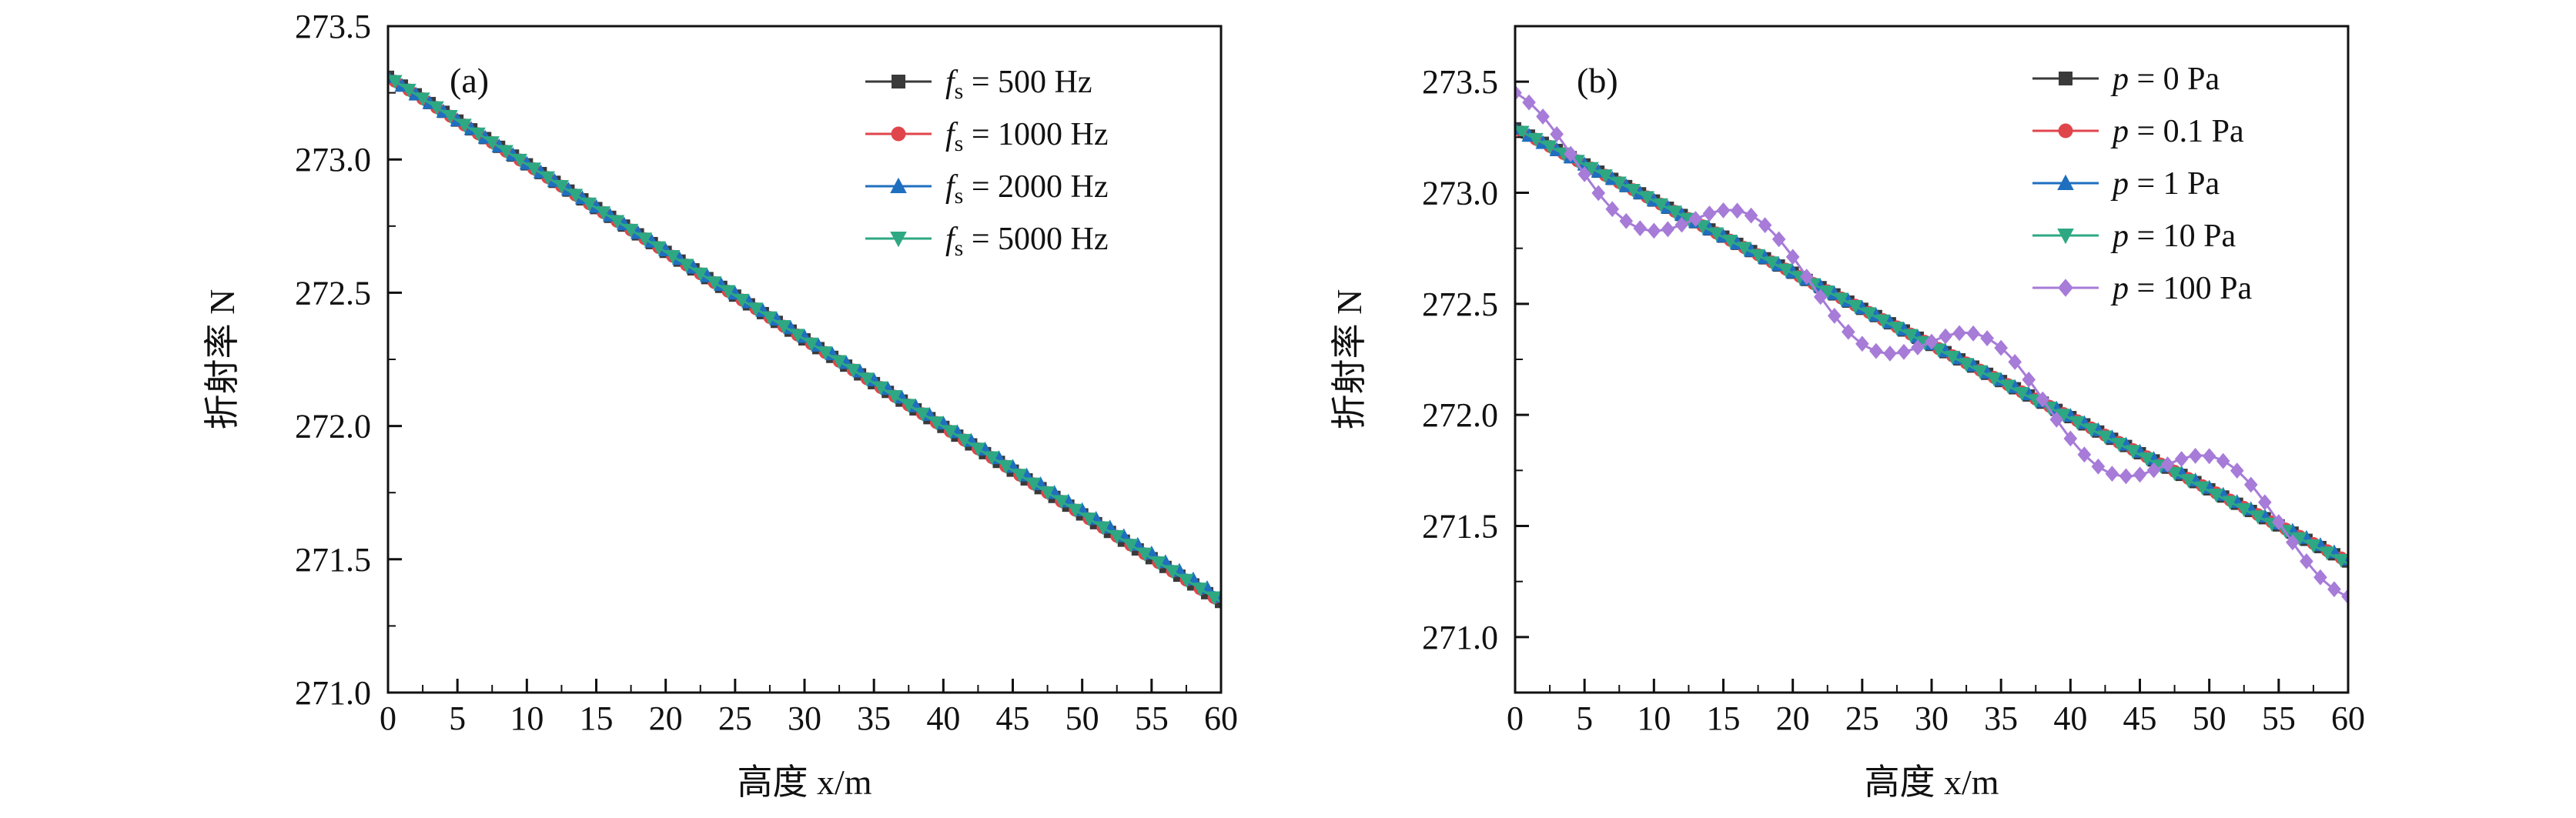 The image size is (2576, 818). I want to click on x-tick-label: 15, so click(597, 718).